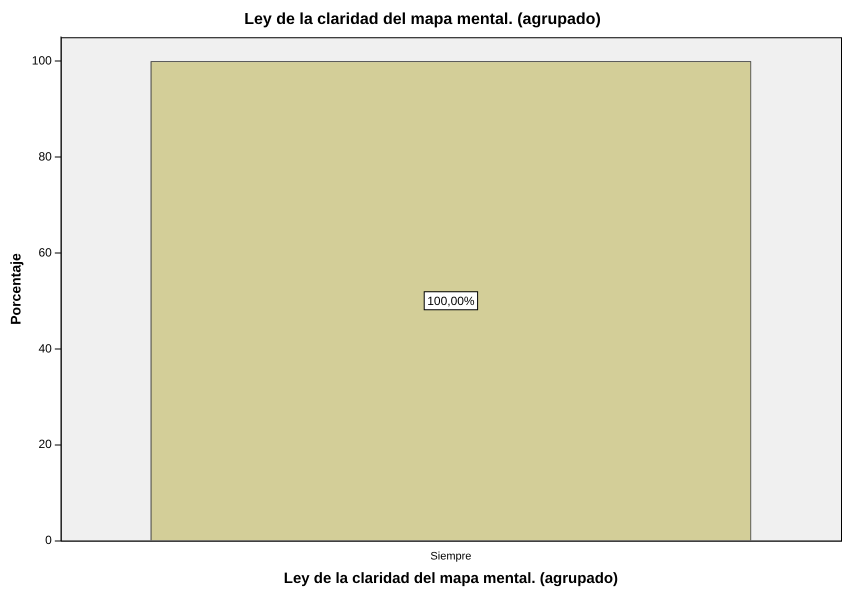 The image size is (853, 596). I want to click on chart-title: Ley de la claridad del mapa mental. (agrupado), so click(422, 19).